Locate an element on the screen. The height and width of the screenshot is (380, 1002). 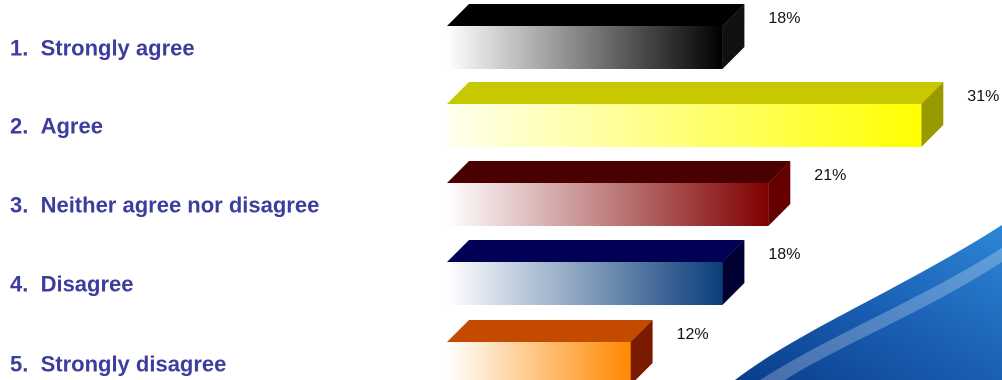
category-label-4: 4. Disagree is located at coordinates (72, 284).